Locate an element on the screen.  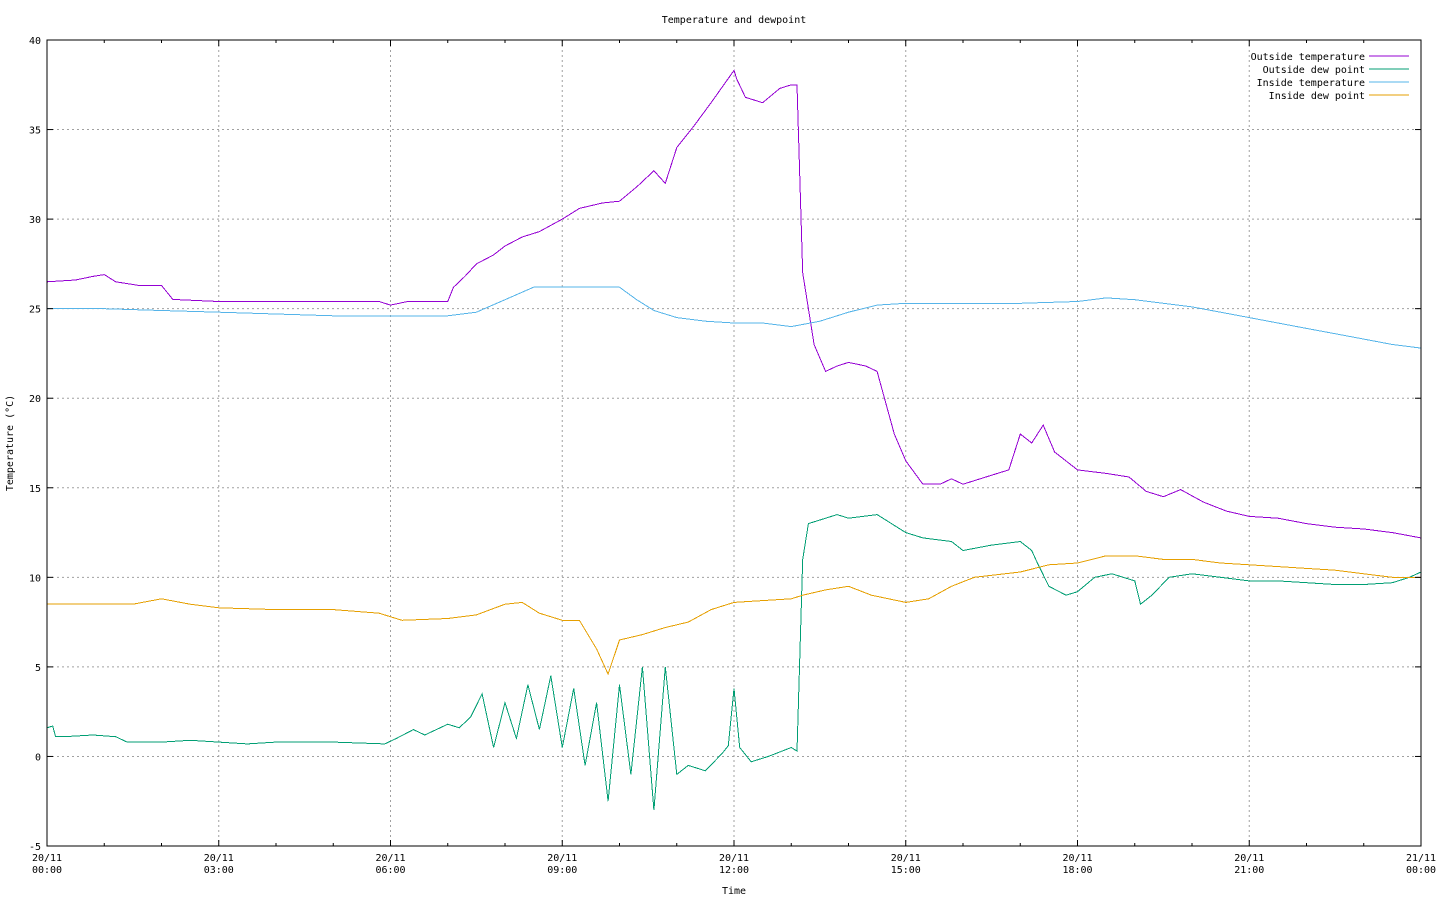
y-tick-label: 15 is located at coordinates (35, 489).